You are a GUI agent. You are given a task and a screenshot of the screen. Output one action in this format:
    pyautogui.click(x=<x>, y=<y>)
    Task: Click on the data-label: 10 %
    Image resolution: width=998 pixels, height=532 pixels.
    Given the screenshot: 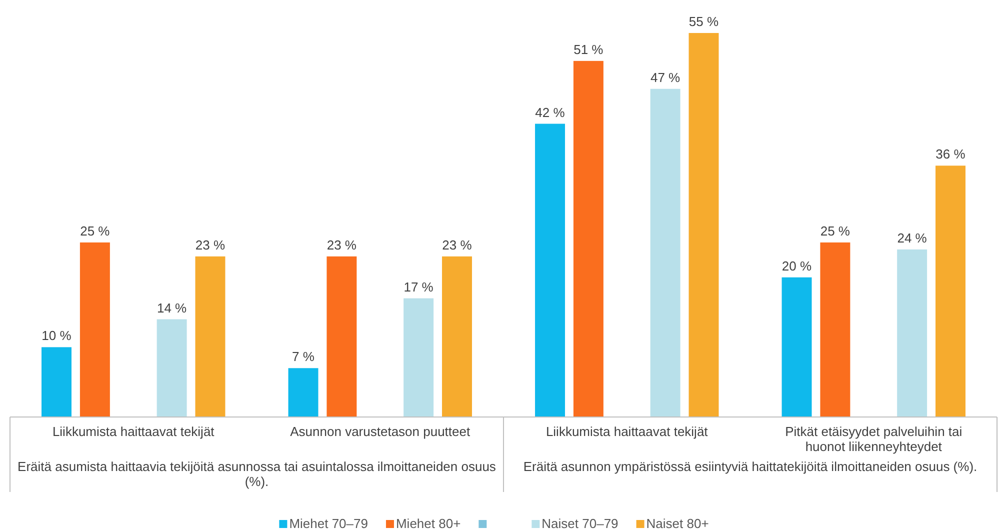 What is the action you would take?
    pyautogui.click(x=57, y=336)
    